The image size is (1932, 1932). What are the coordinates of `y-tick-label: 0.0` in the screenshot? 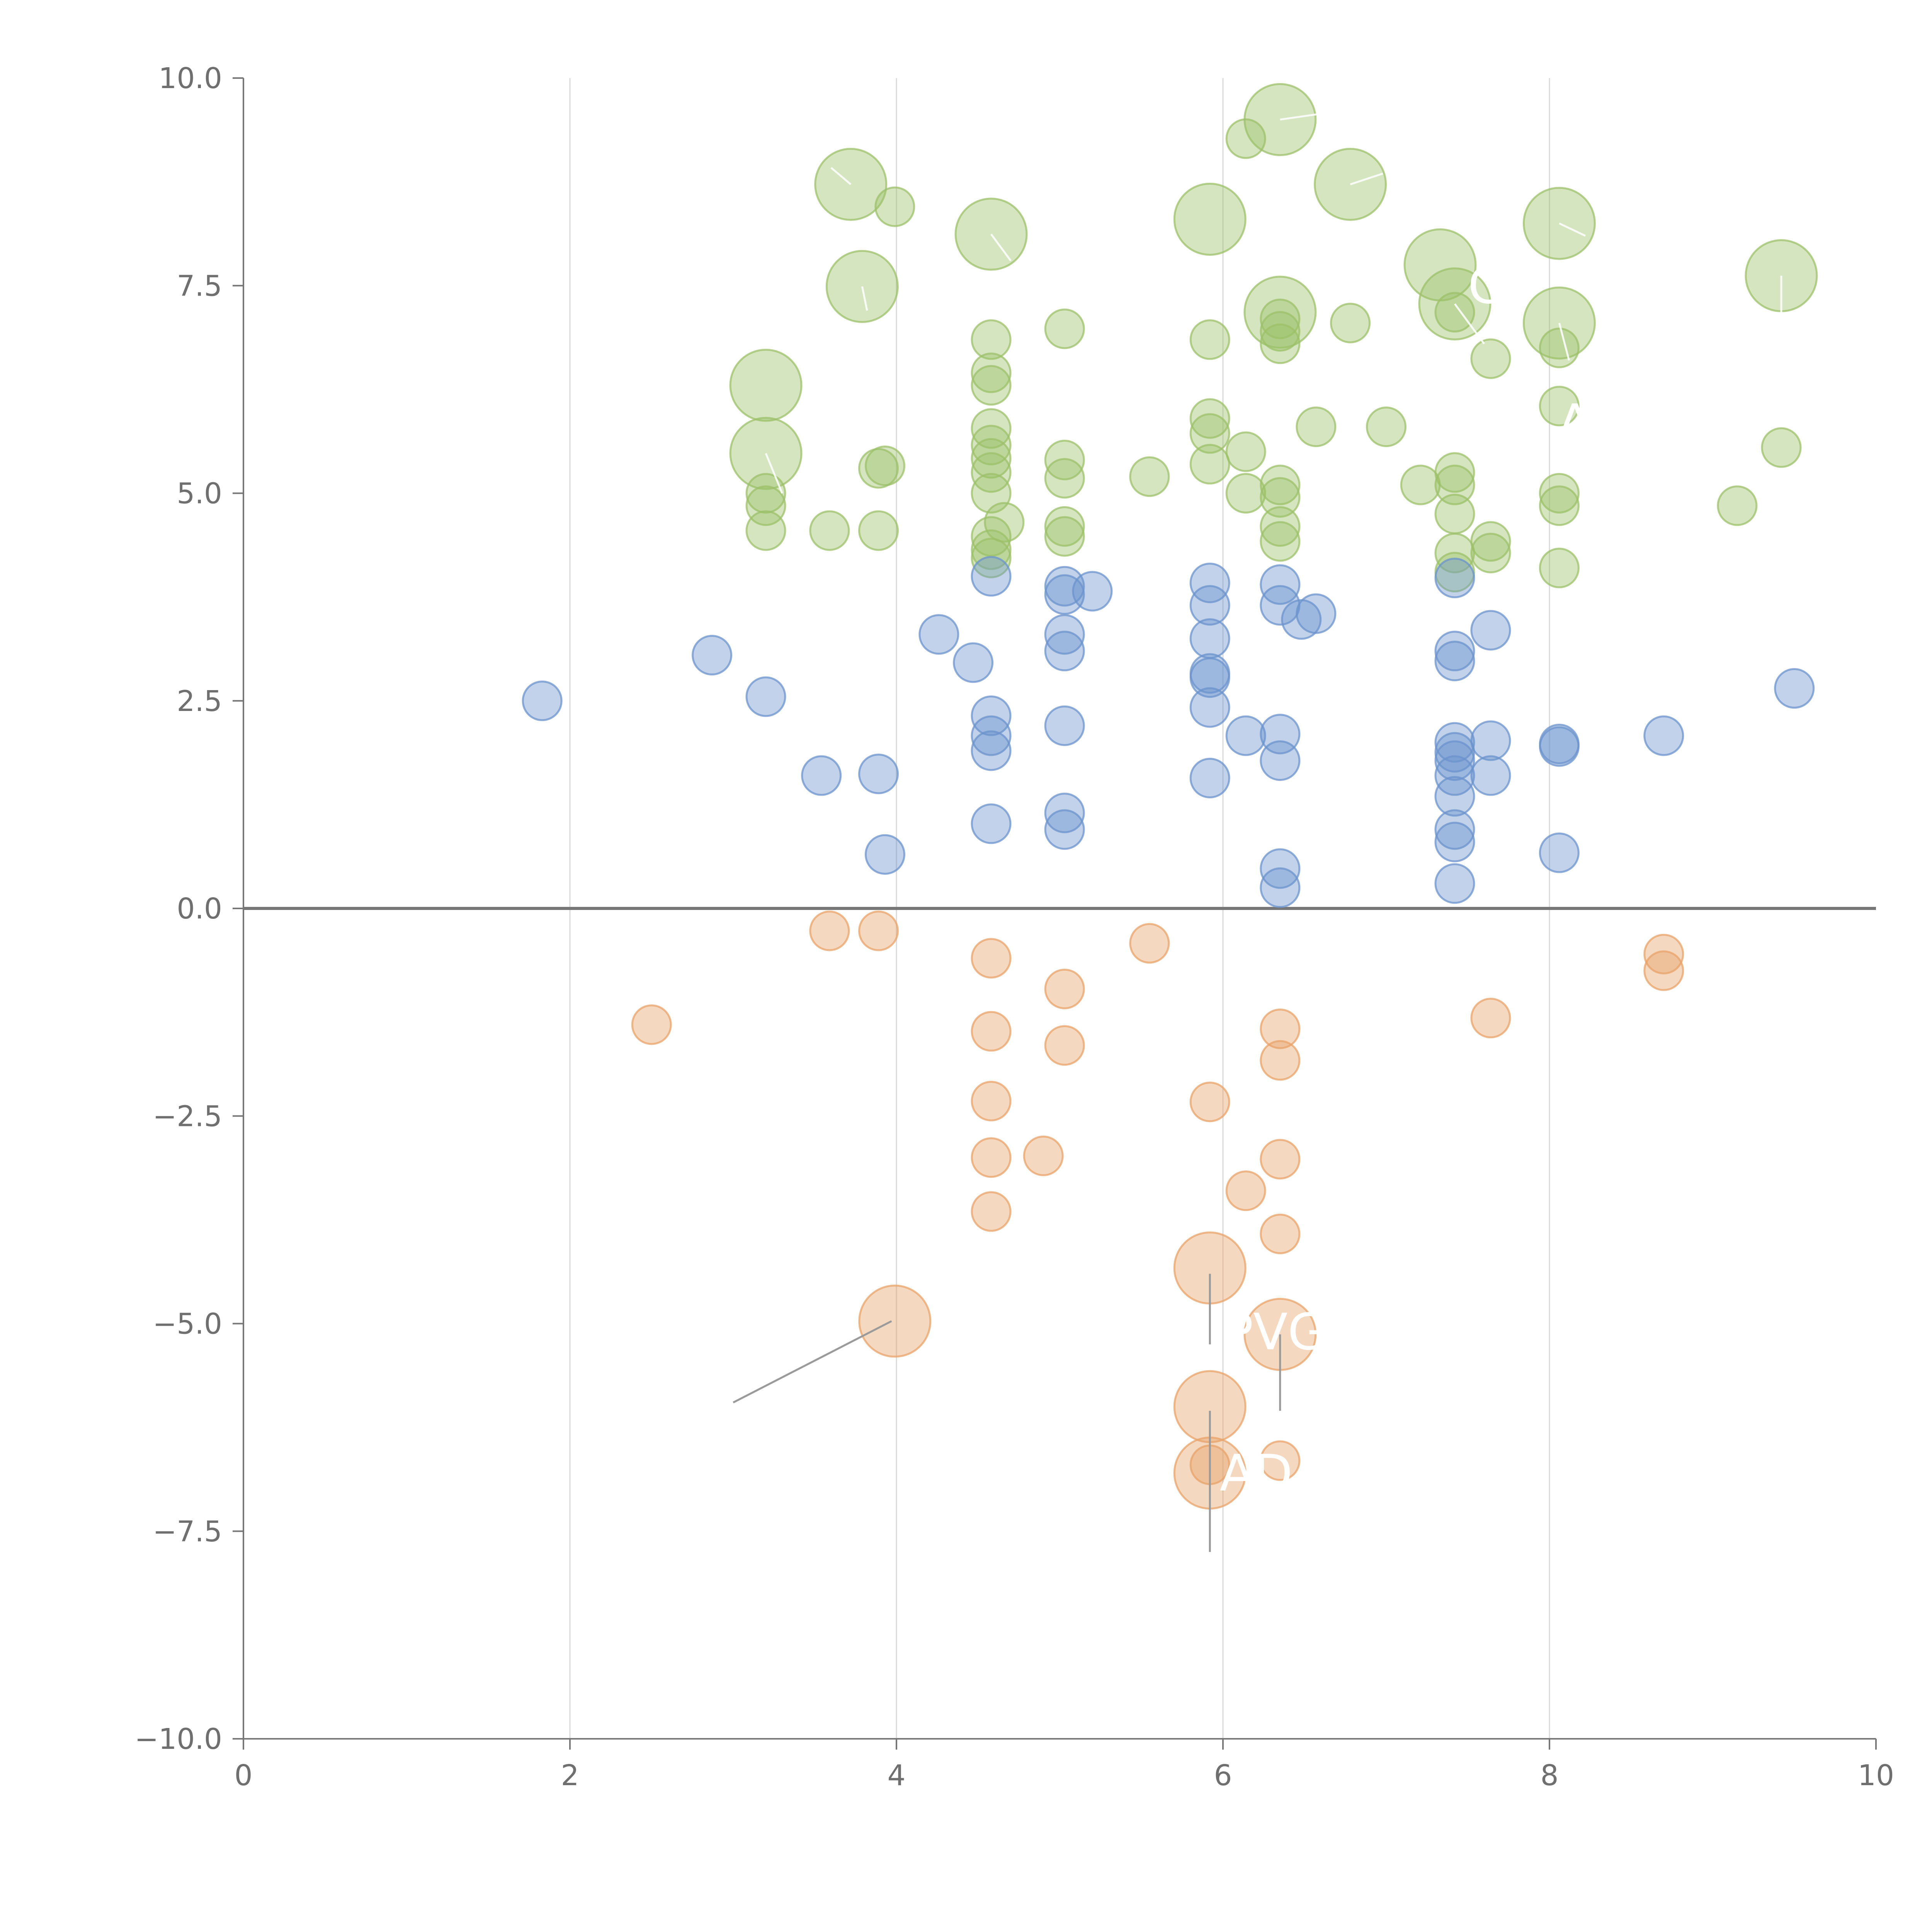 It's located at (200, 908).